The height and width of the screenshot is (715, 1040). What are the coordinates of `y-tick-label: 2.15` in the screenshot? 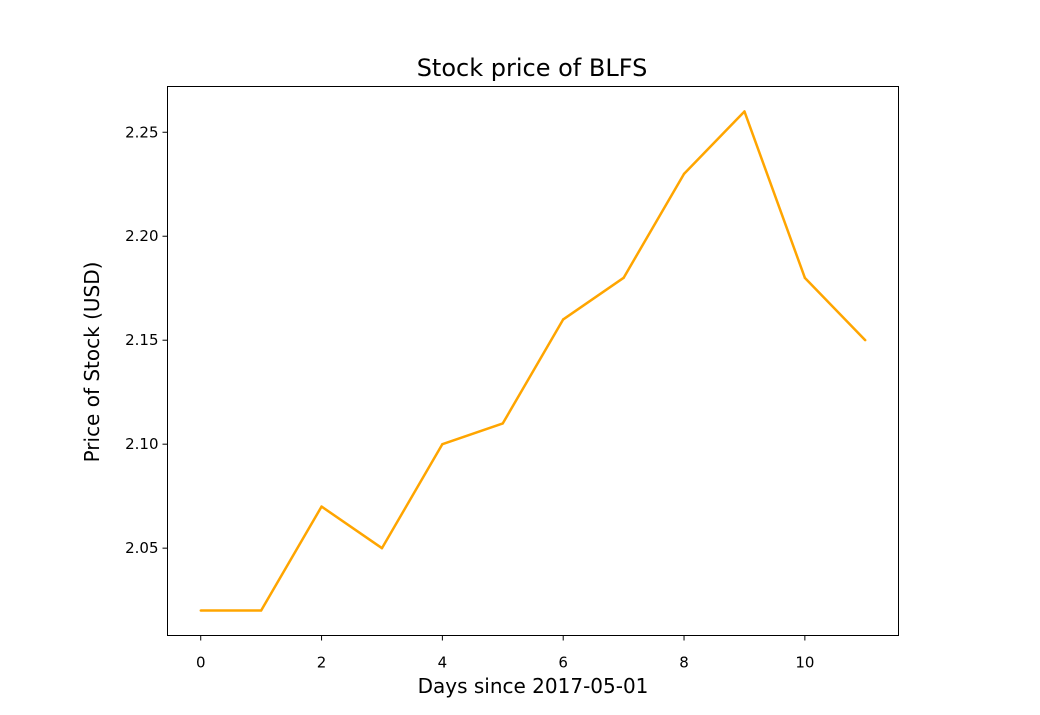 It's located at (141, 340).